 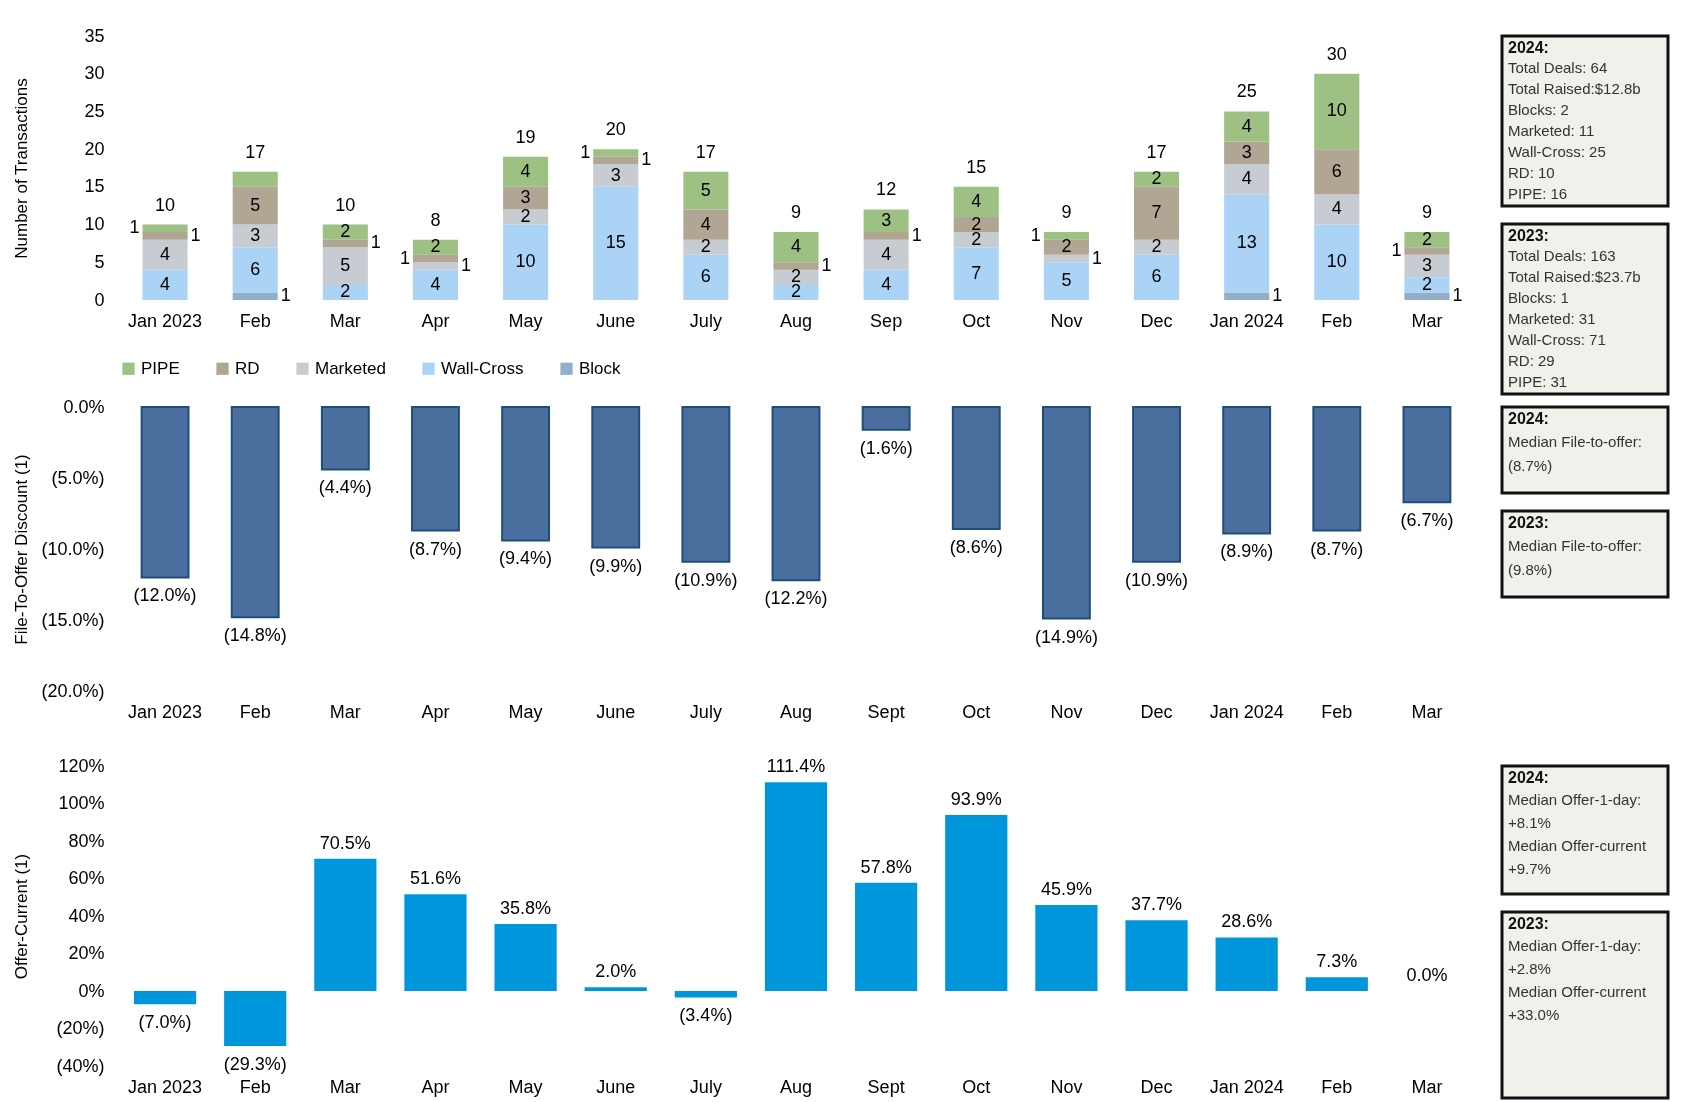 I want to click on data-label: 51.6%, so click(x=435, y=878).